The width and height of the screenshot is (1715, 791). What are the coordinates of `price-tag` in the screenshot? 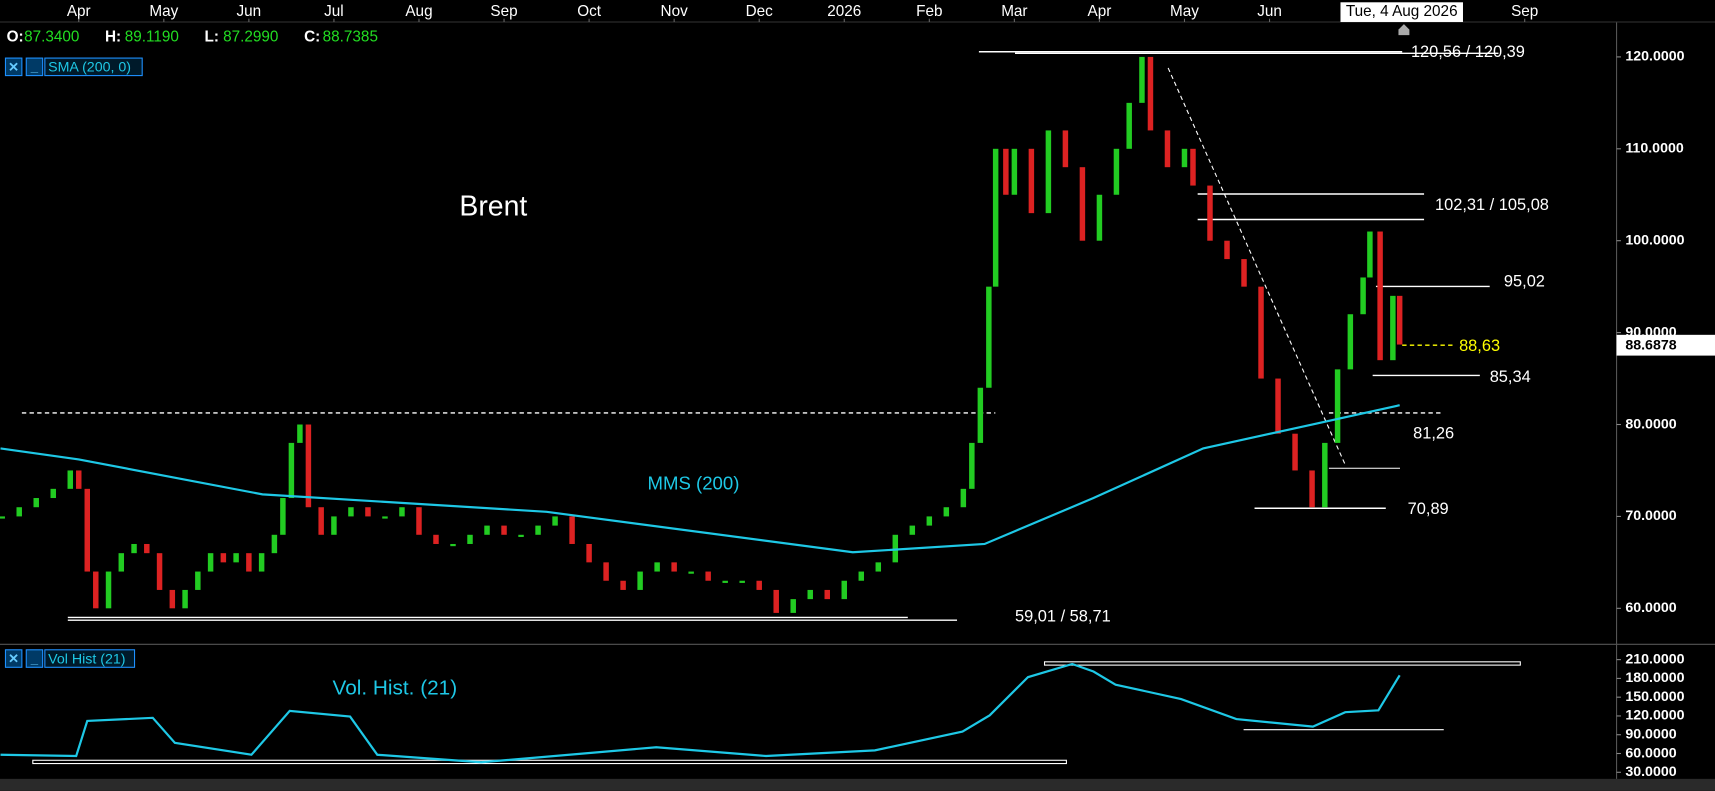 It's located at (1665, 345).